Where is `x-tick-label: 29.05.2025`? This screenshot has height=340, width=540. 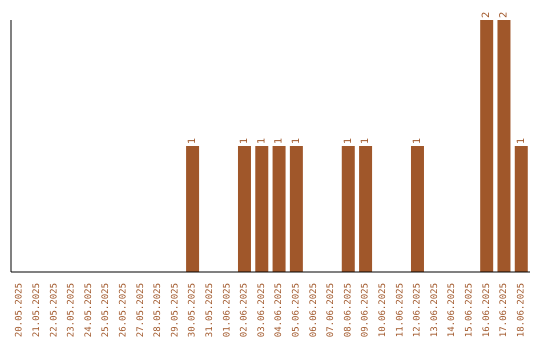
x-tick-label: 29.05.2025 is located at coordinates (175, 310).